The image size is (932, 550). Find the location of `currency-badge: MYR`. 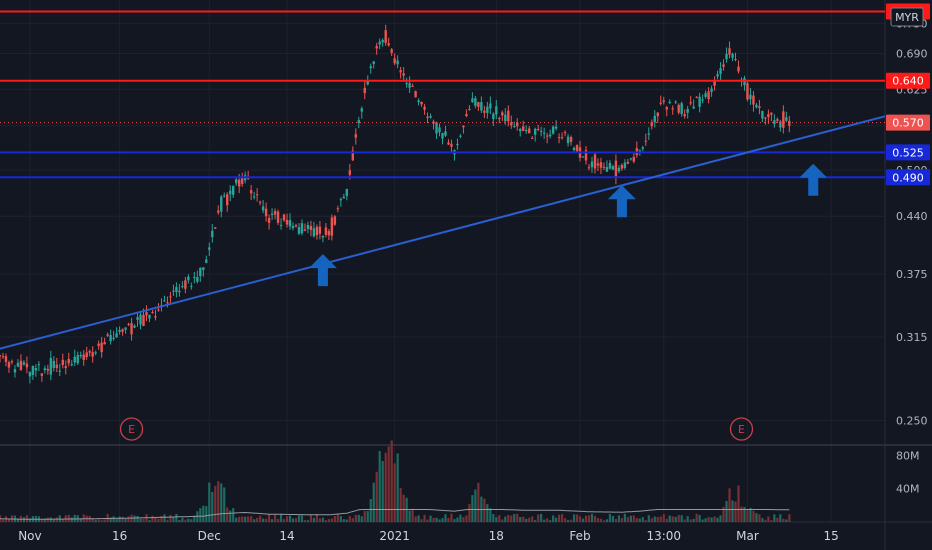

currency-badge: MYR is located at coordinates (907, 17).